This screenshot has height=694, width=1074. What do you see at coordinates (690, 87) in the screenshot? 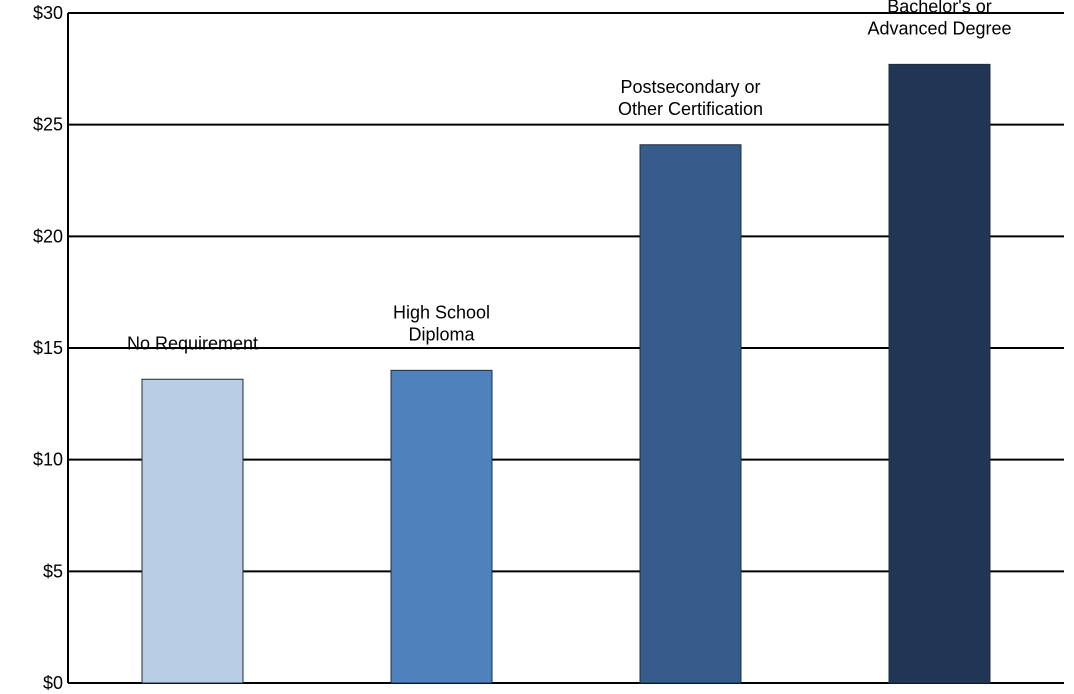
I see `bar-label: Postsecondary or` at bounding box center [690, 87].